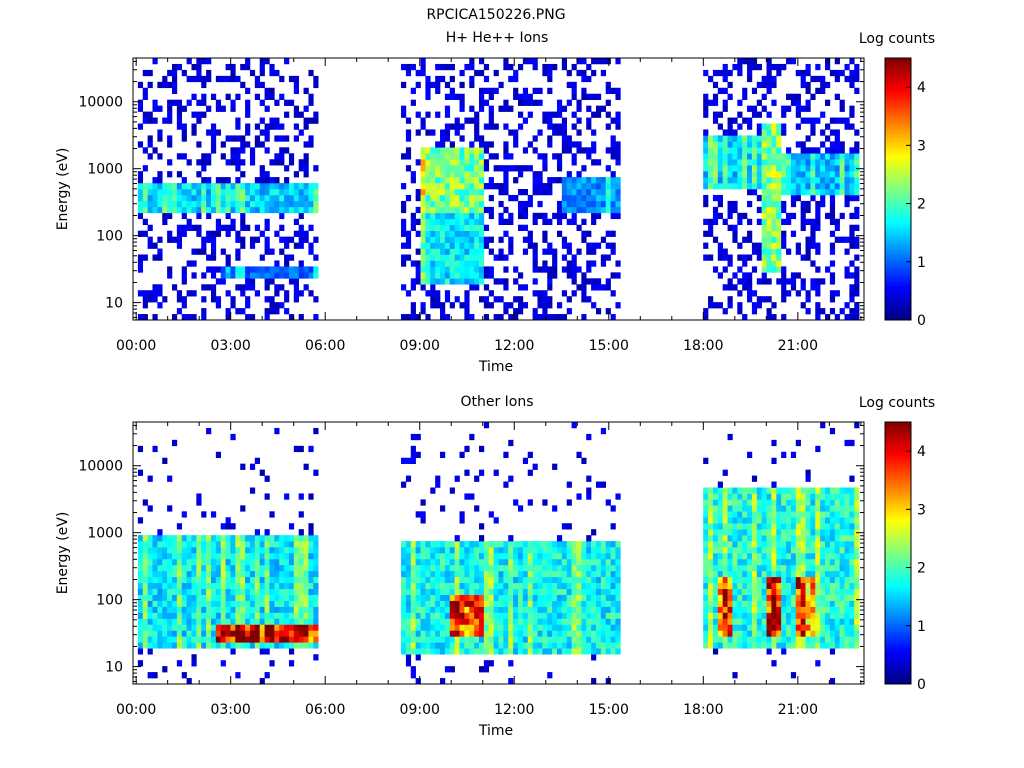 The width and height of the screenshot is (1024, 768). What do you see at coordinates (898, 235) in the screenshot?
I see `colorbar-segment` at bounding box center [898, 235].